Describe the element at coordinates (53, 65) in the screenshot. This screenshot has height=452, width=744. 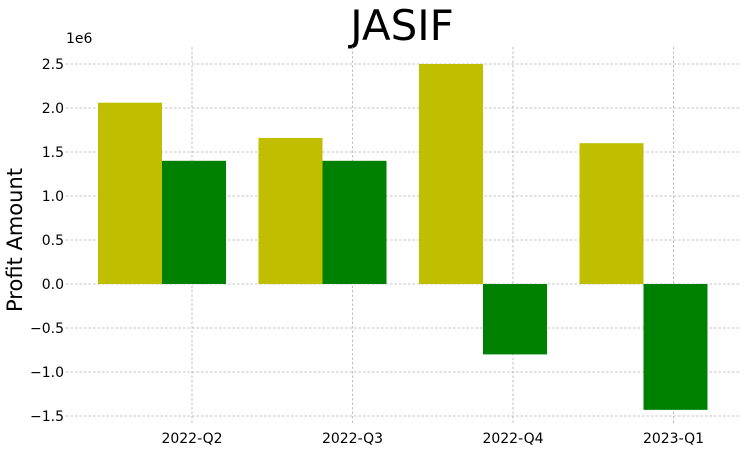
I see `y-tick-label: 2.5` at that location.